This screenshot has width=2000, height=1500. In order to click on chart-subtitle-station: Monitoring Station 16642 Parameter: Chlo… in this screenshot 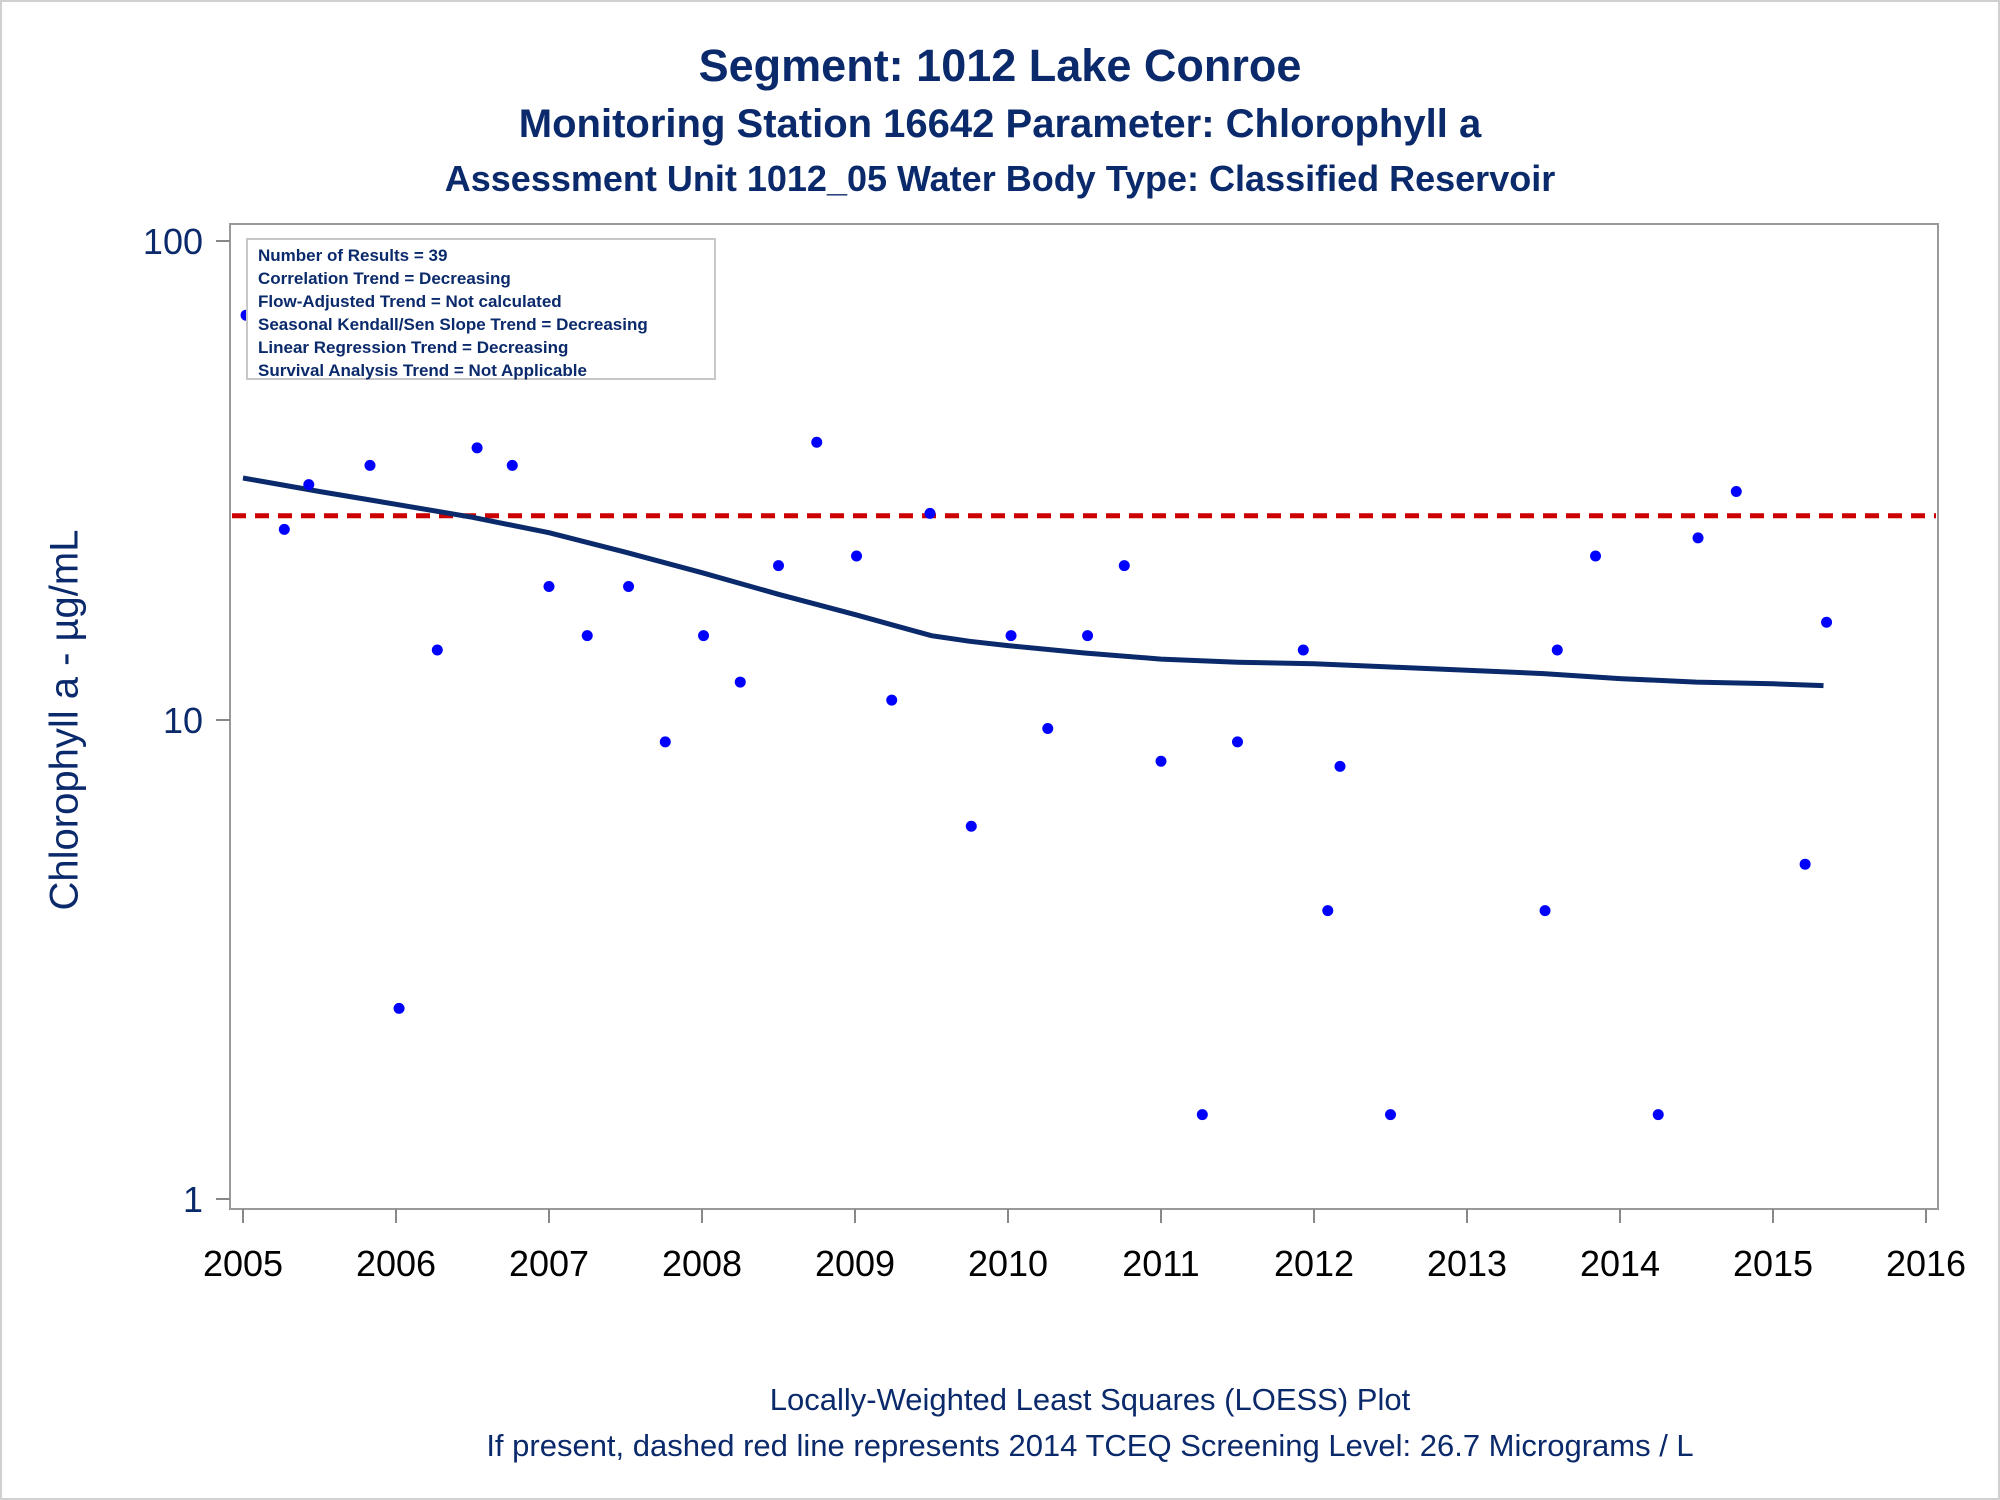, I will do `click(1000, 124)`.